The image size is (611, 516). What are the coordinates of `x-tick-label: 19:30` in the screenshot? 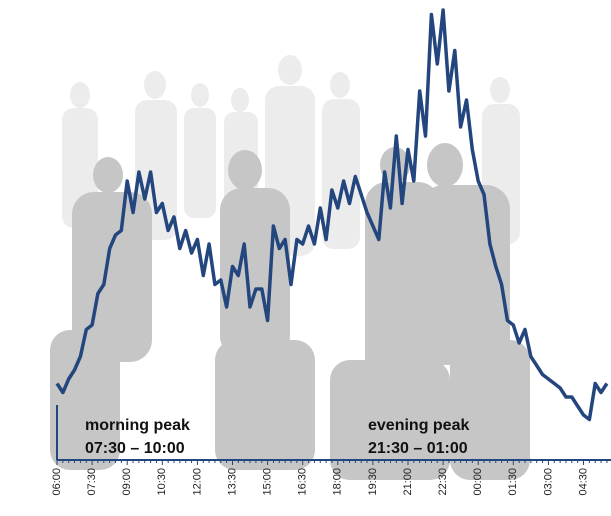 It's located at (373, 482).